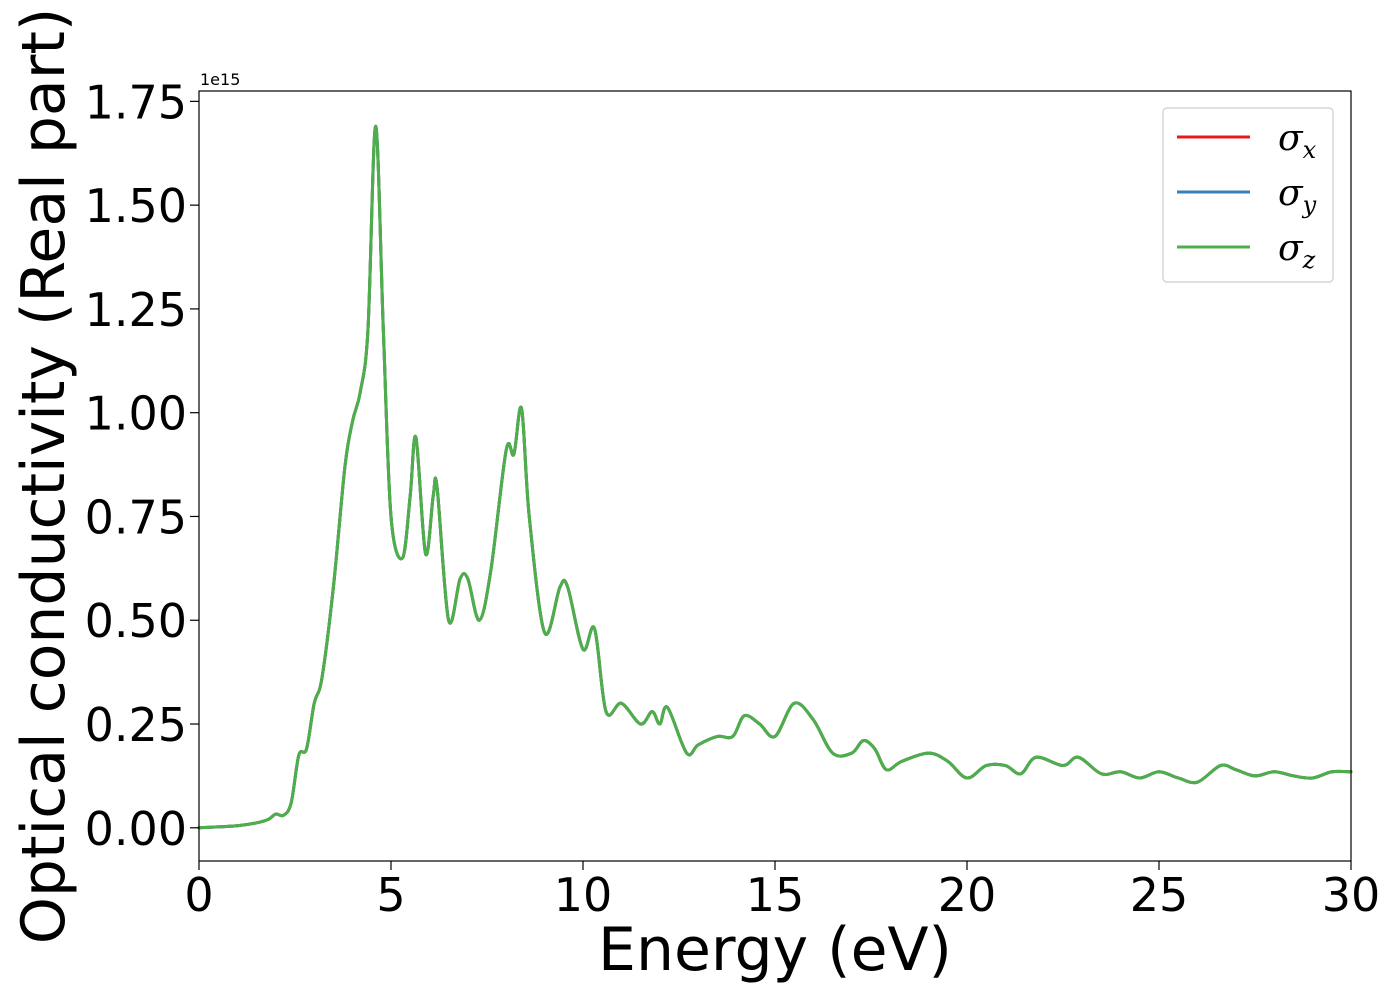 This screenshot has height=1000, width=1400. I want to click on x-tick-label: 0, so click(198, 895).